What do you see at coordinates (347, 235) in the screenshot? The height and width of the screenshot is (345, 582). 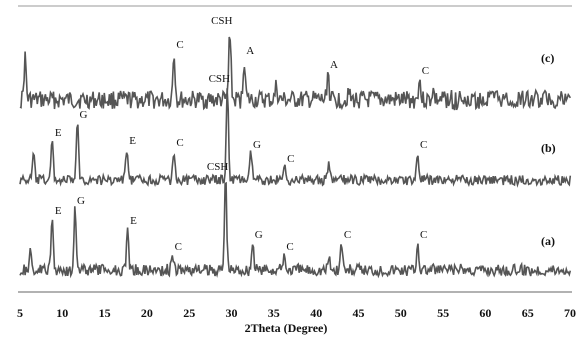 I see `peak-label-2-9: C` at bounding box center [347, 235].